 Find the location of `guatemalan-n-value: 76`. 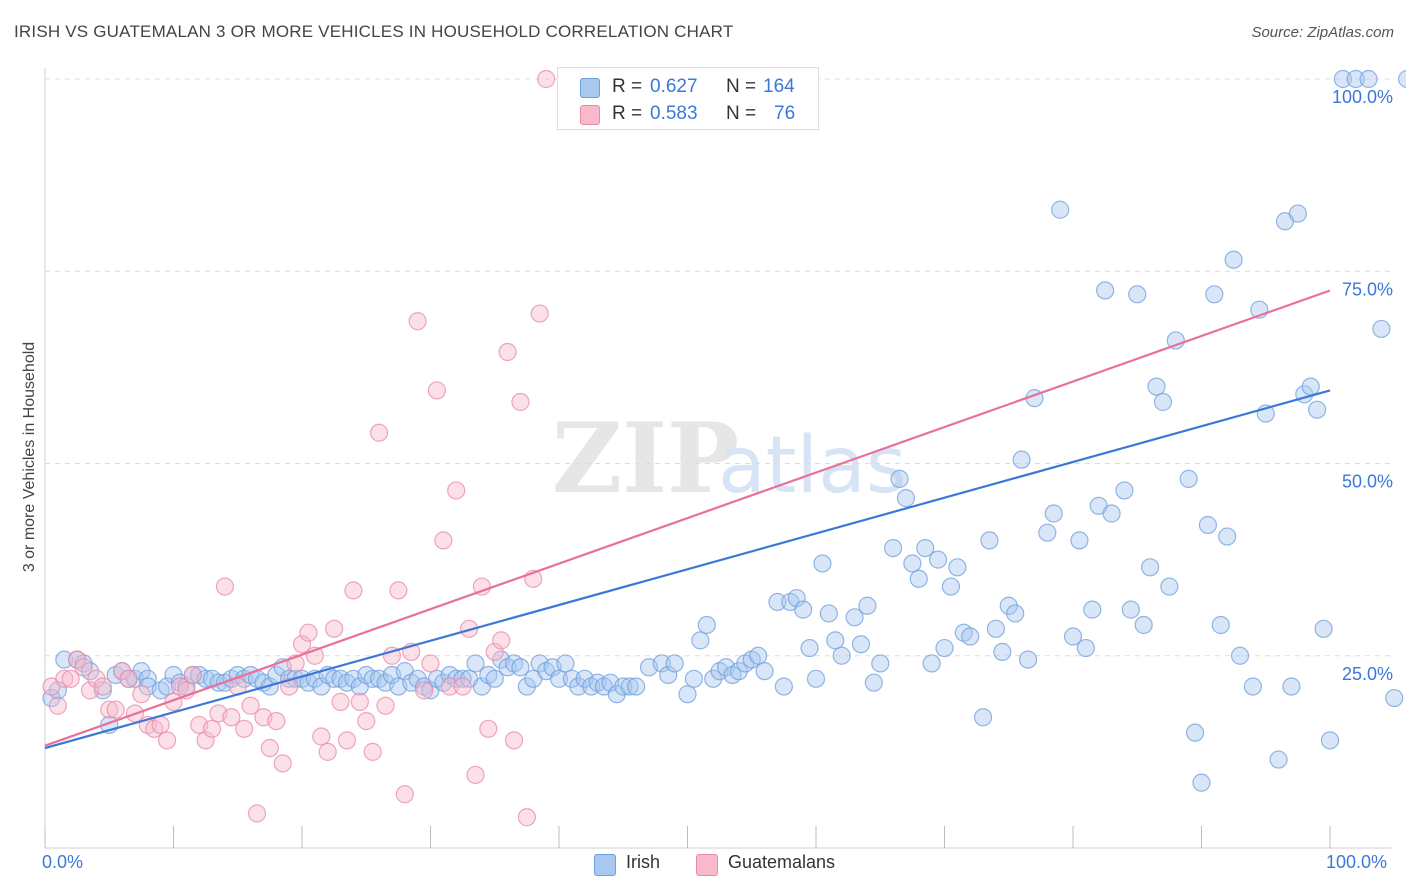

guatemalan-n-value: 76 is located at coordinates (785, 113).